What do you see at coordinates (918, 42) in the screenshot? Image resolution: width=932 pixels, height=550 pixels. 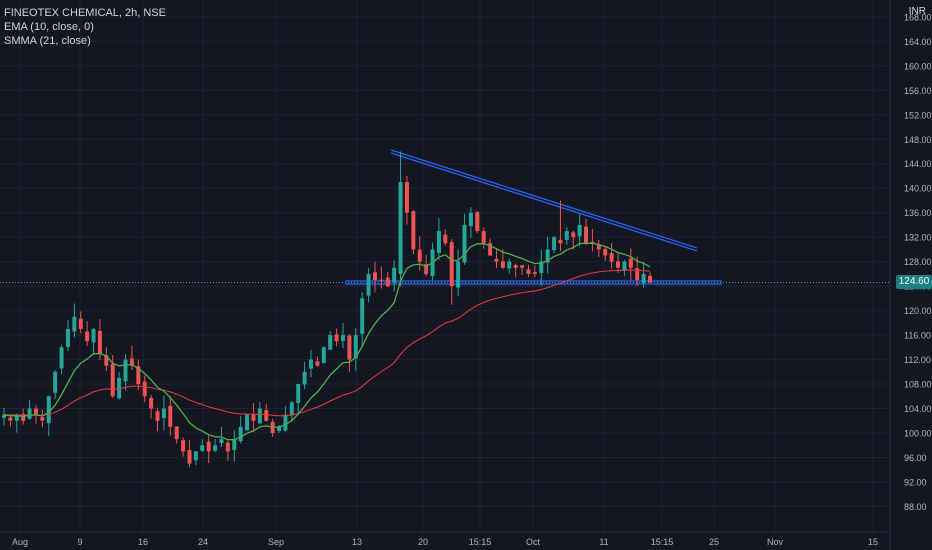 I see `y-tick-label: 164.00` at bounding box center [918, 42].